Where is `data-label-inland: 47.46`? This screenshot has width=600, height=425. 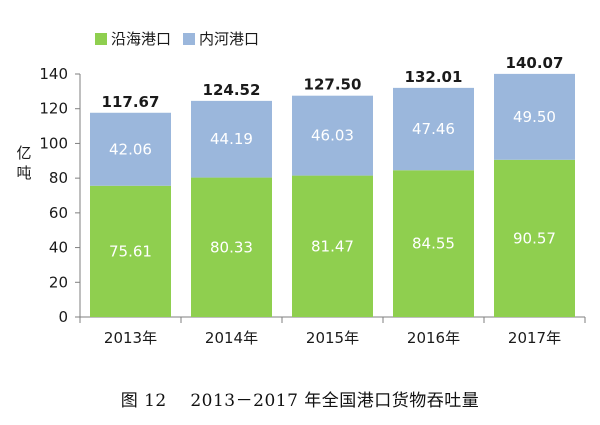 data-label-inland: 47.46 is located at coordinates (433, 129).